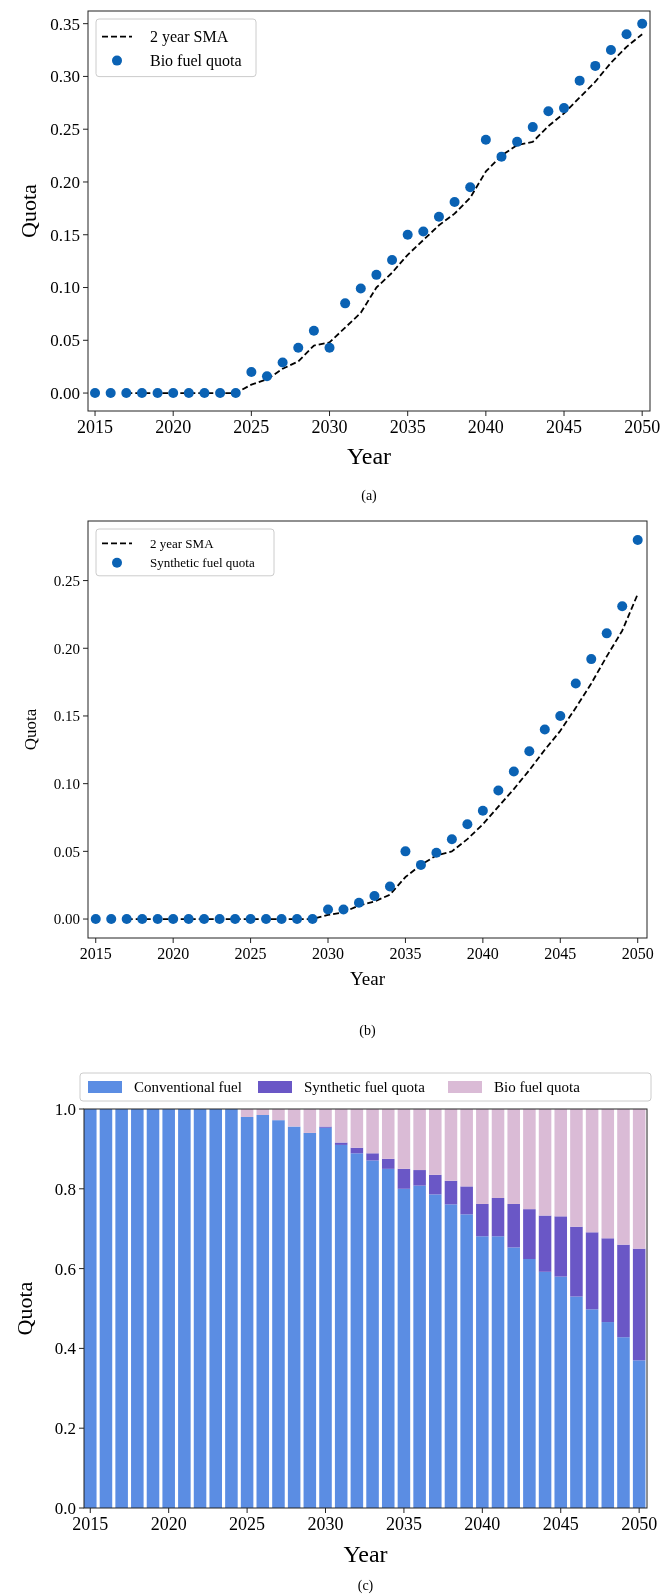 The height and width of the screenshot is (1596, 670). Describe the element at coordinates (65, 1189) in the screenshot. I see `y-tick-label: 0.8` at that location.